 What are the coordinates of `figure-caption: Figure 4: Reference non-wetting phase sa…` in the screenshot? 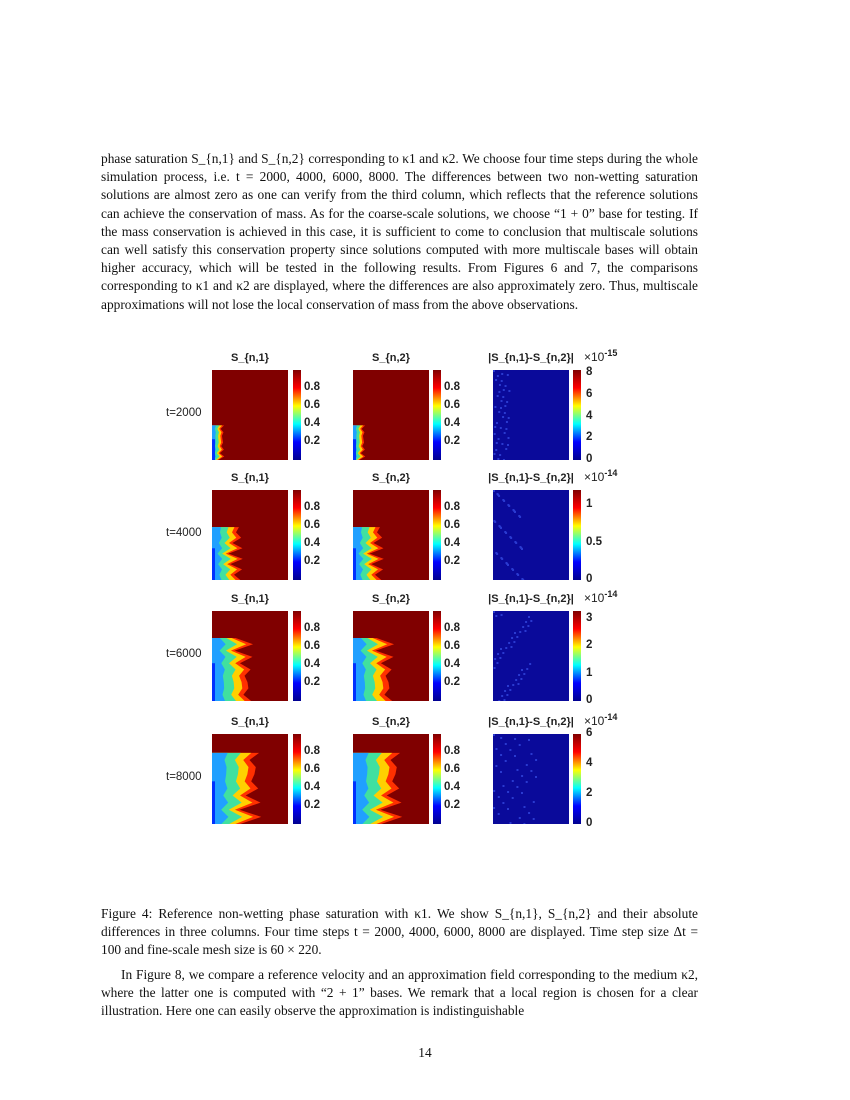 It's located at (399, 932).